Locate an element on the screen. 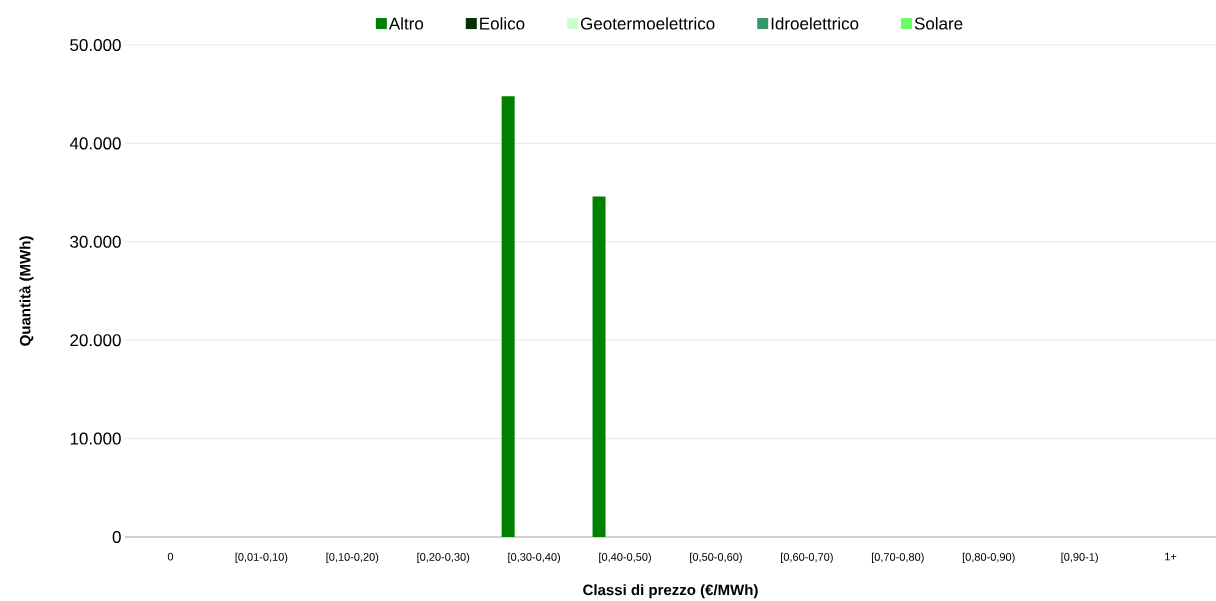  y-tick-label: 20.000 is located at coordinates (95, 340).